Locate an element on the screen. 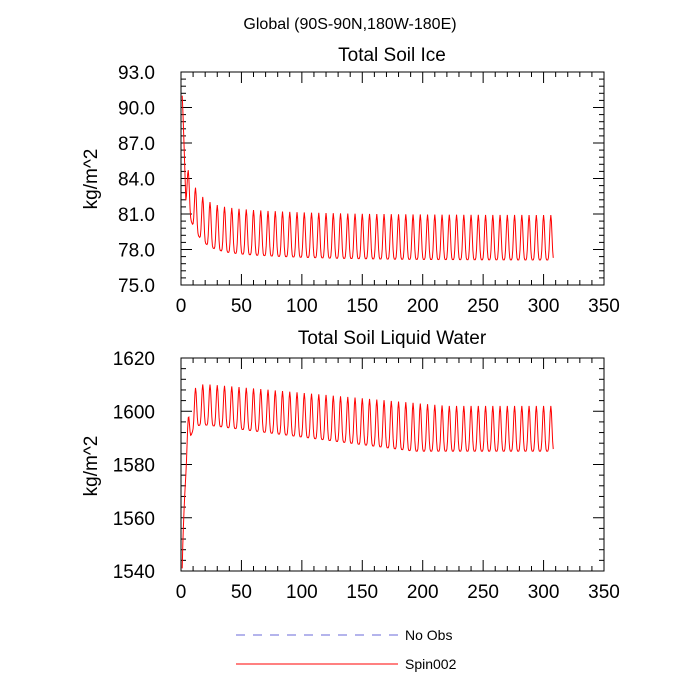 Image resolution: width=700 pixels, height=700 pixels. y-tick-label: 1580 is located at coordinates (134, 466).